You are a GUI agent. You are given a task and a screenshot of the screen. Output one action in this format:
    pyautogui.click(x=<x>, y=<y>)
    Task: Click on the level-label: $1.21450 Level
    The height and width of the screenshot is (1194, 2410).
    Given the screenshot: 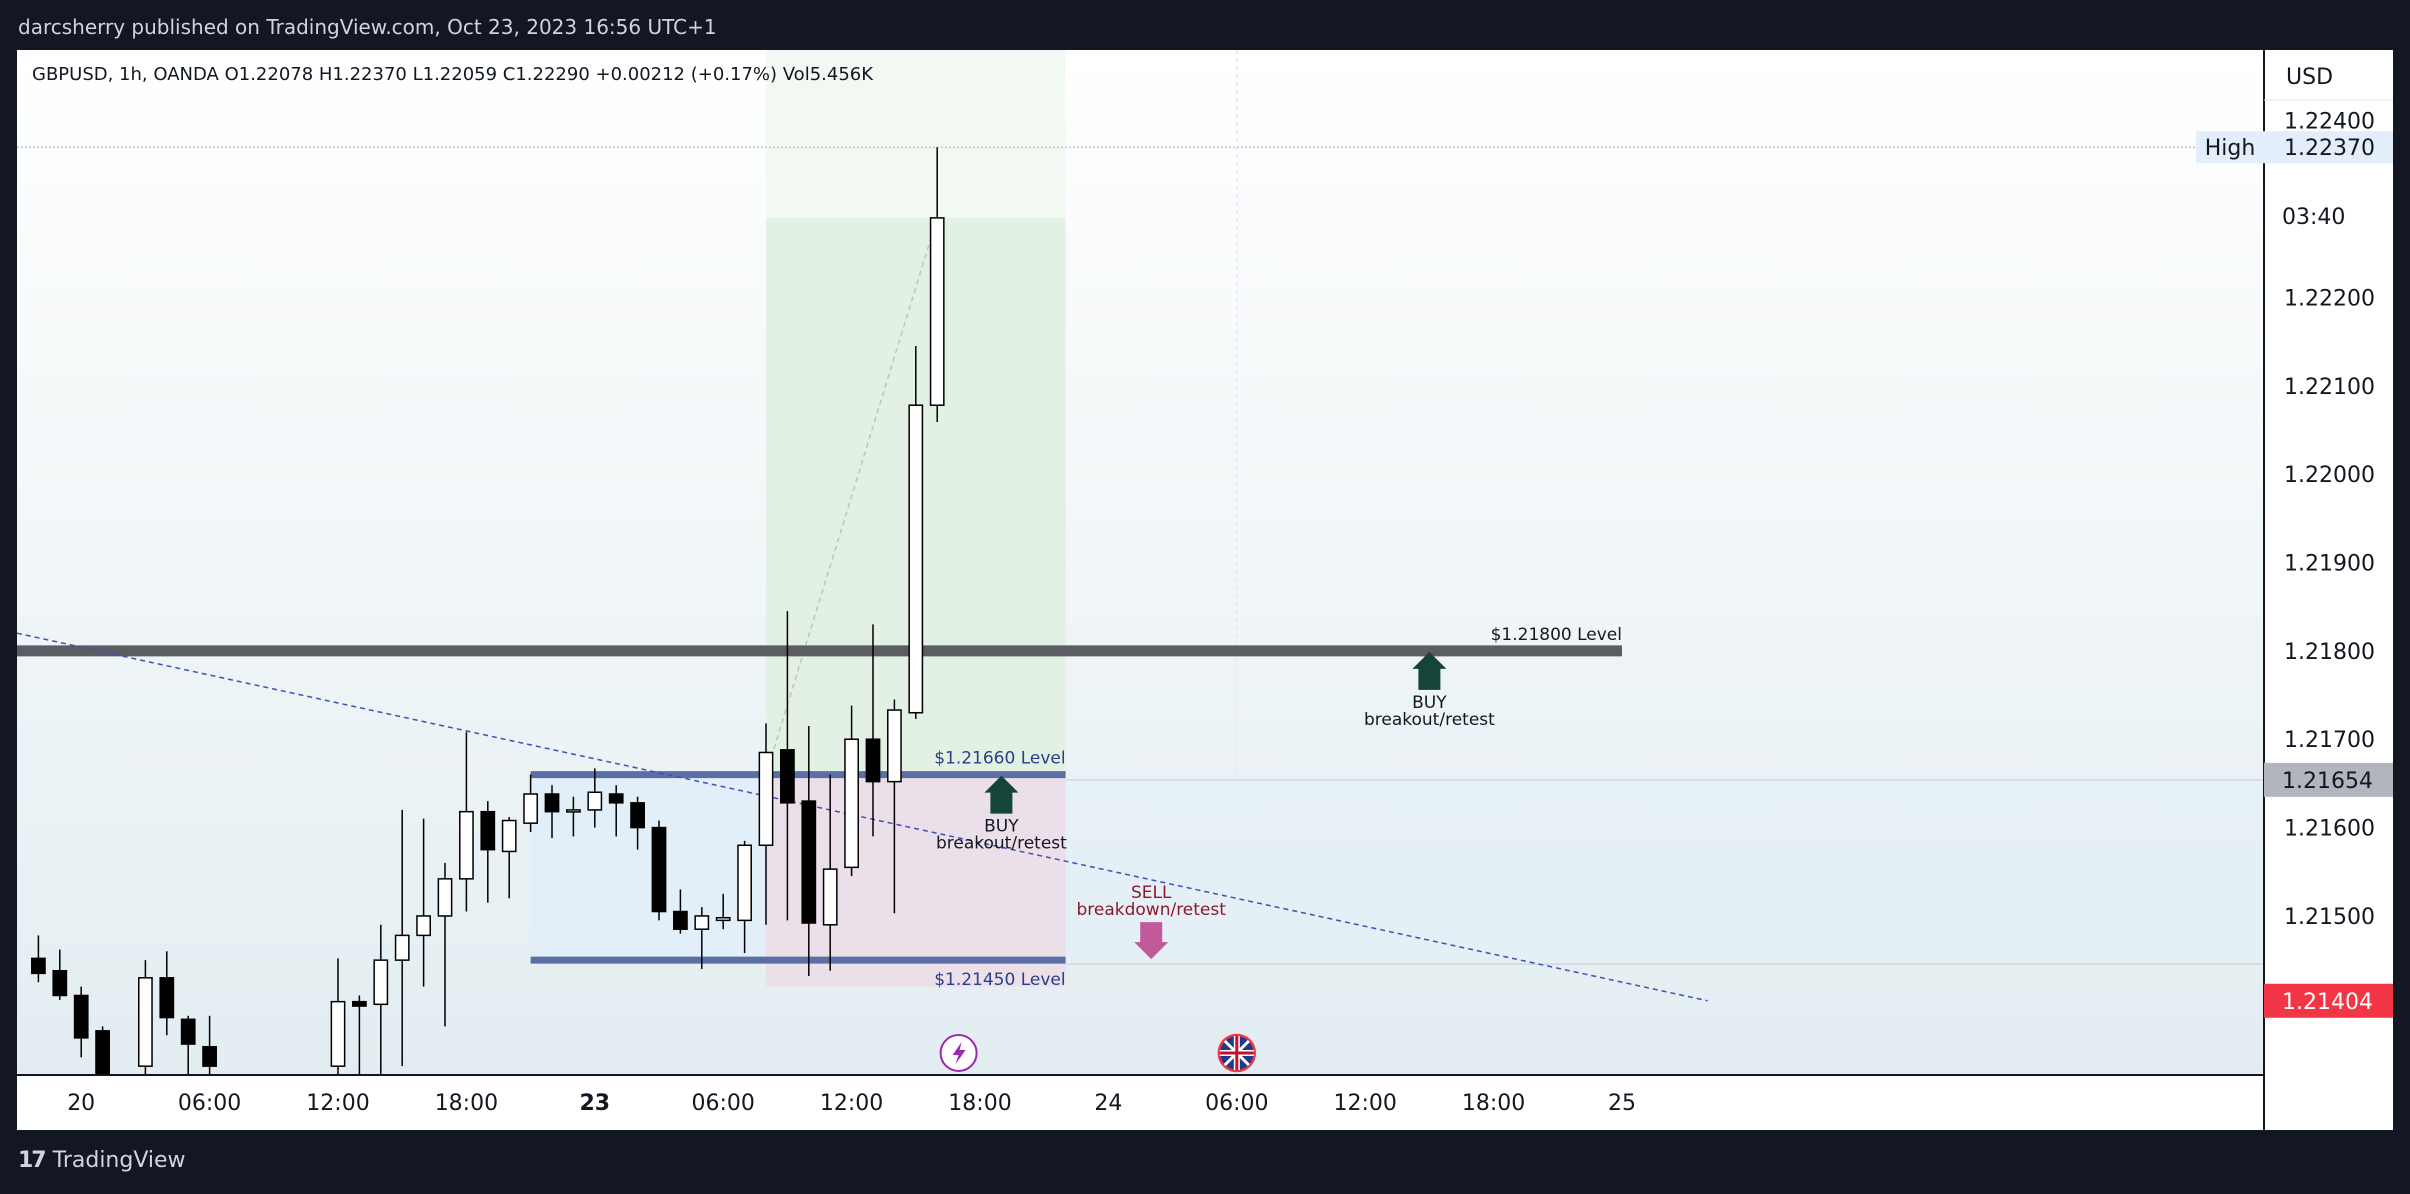 What is the action you would take?
    pyautogui.click(x=999, y=980)
    